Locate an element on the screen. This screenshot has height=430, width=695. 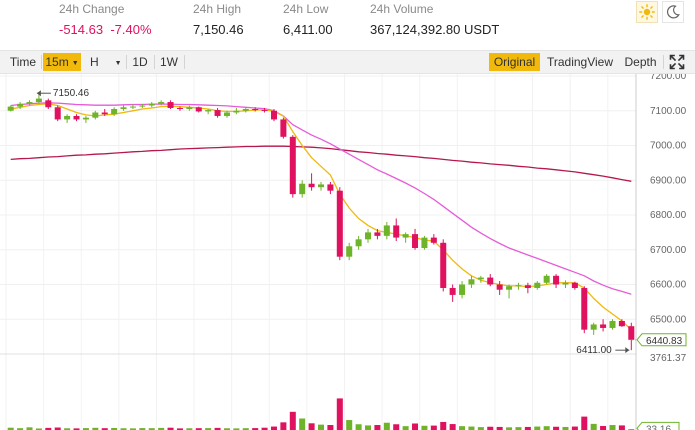
high-marker-arrowhead is located at coordinates (38, 93).